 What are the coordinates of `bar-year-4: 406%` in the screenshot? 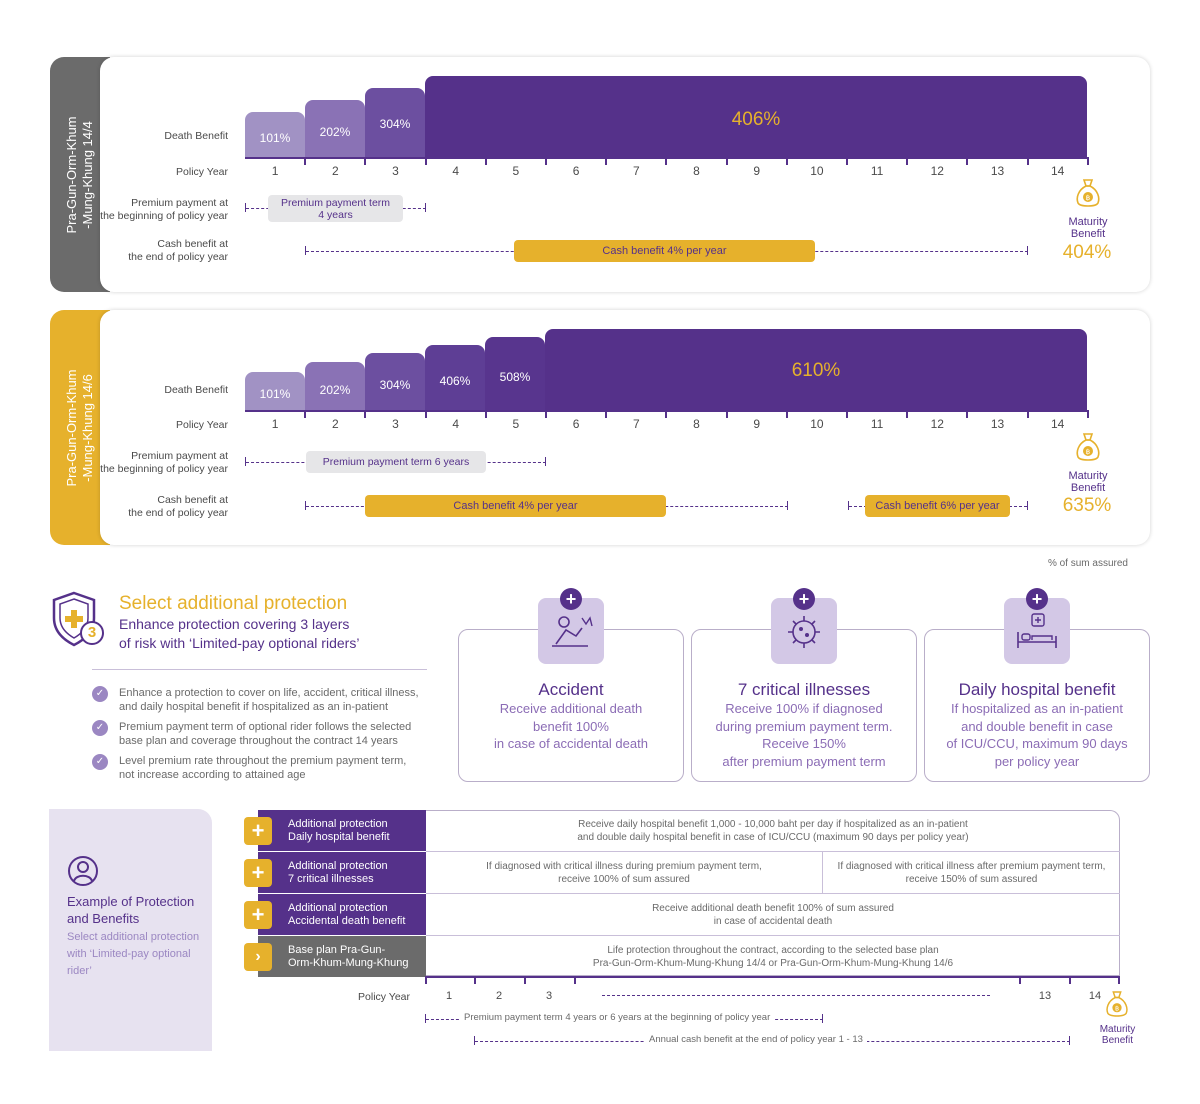 It's located at (455, 377).